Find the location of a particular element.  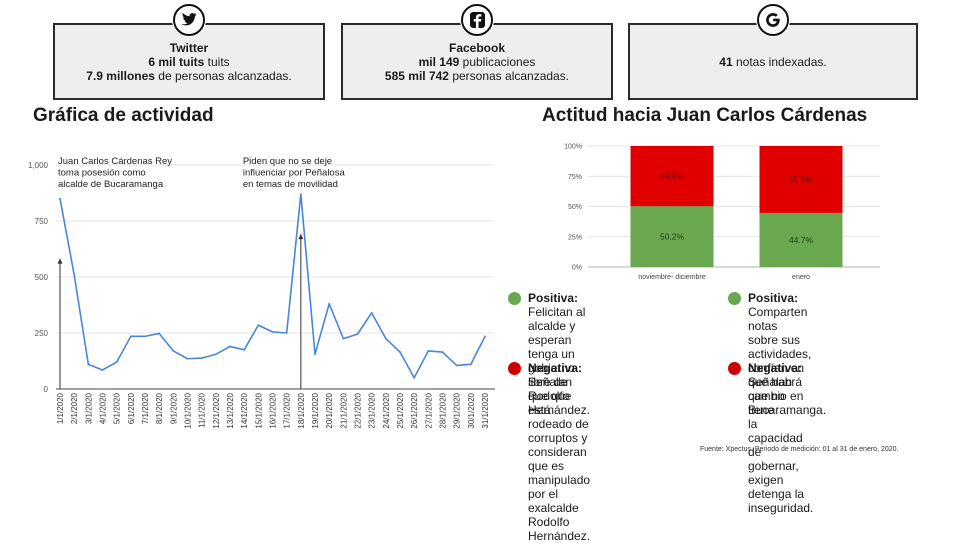

facebook-title: Facebook is located at coordinates (476, 47).